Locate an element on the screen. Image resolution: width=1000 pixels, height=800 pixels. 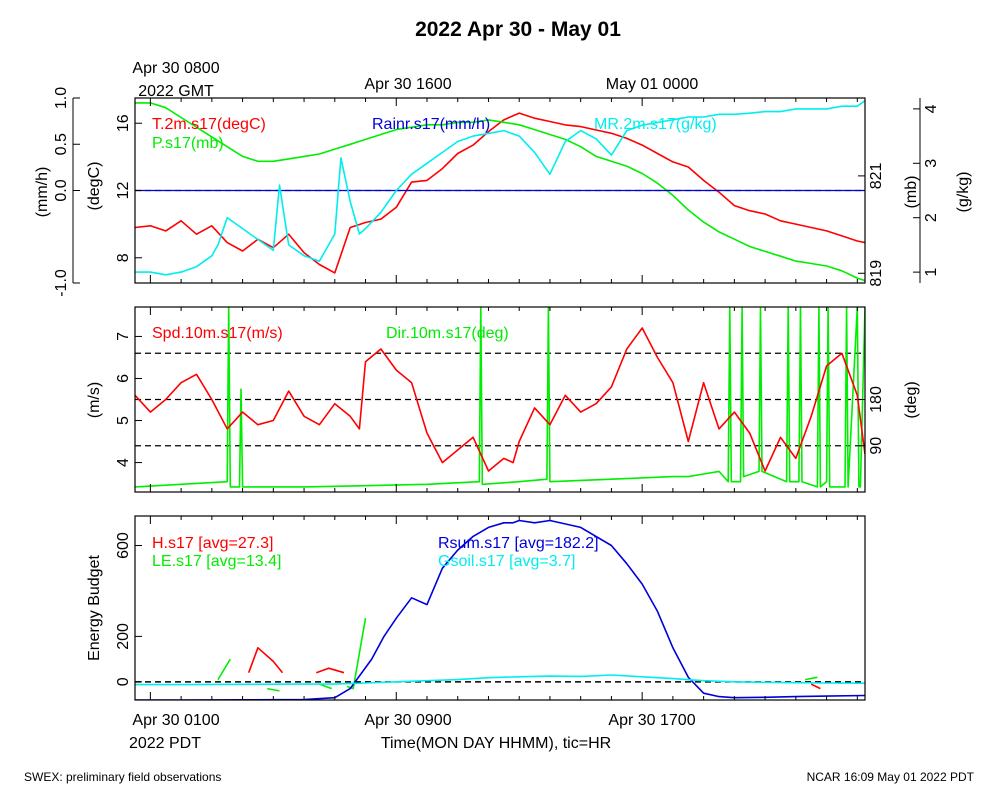
pressure-axis-tick-label: 821 is located at coordinates (876, 175).